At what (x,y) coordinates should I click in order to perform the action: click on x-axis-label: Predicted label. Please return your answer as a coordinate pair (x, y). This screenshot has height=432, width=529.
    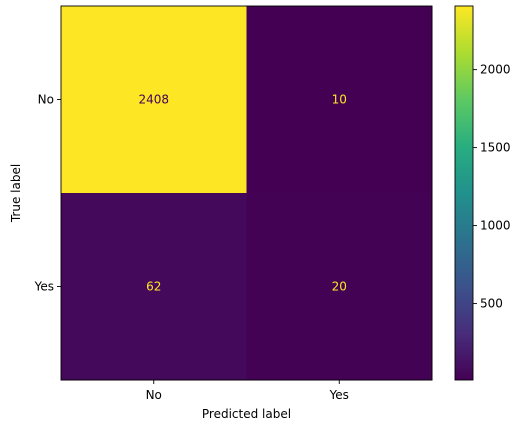
    Looking at the image, I should click on (246, 414).